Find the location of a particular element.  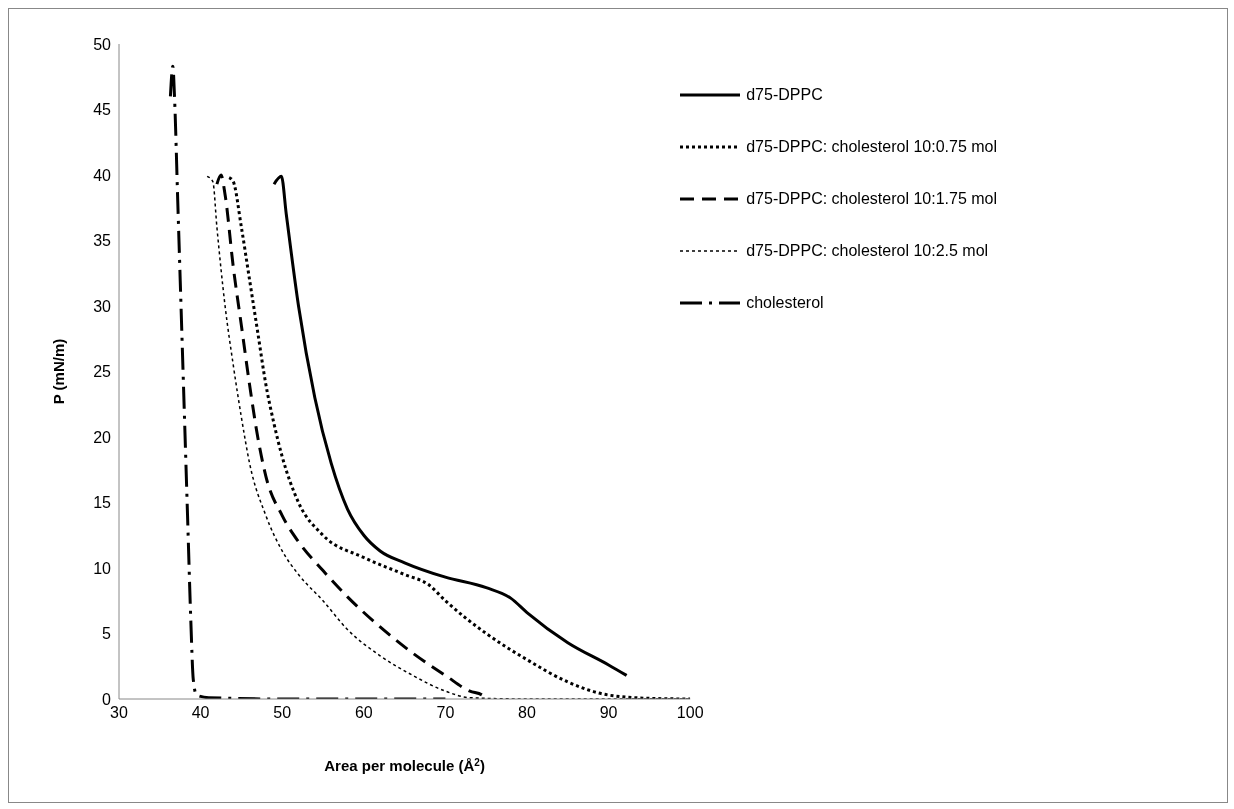

x-tick-label: 50 is located at coordinates (282, 713).